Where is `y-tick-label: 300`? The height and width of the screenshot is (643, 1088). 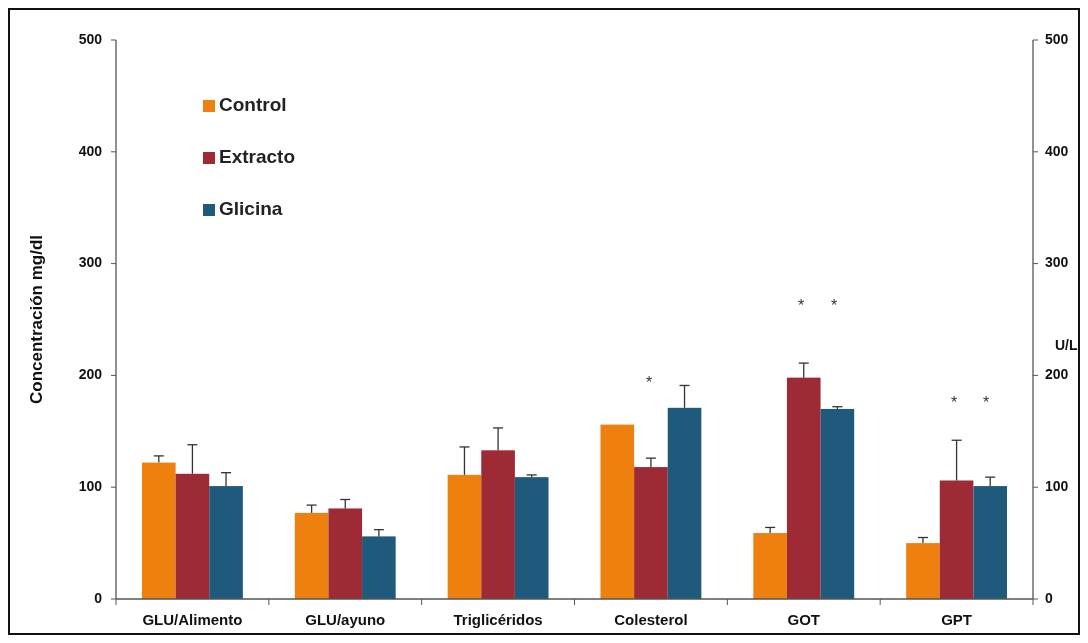
y-tick-label: 300 is located at coordinates (90, 262).